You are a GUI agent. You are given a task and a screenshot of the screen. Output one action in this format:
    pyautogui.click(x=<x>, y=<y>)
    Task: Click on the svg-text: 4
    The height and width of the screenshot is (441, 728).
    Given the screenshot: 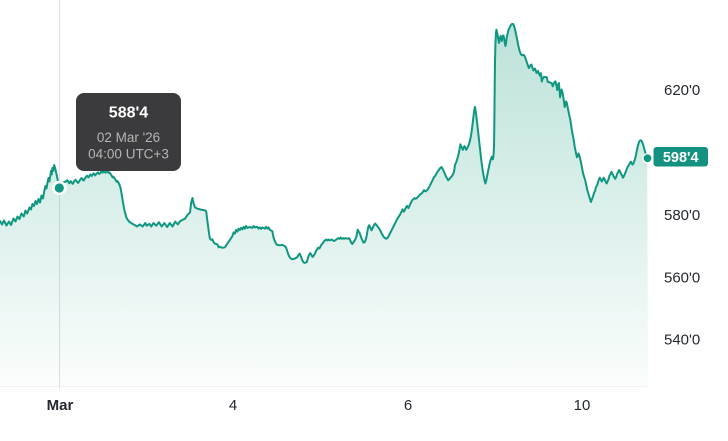 What is the action you would take?
    pyautogui.click(x=233, y=405)
    